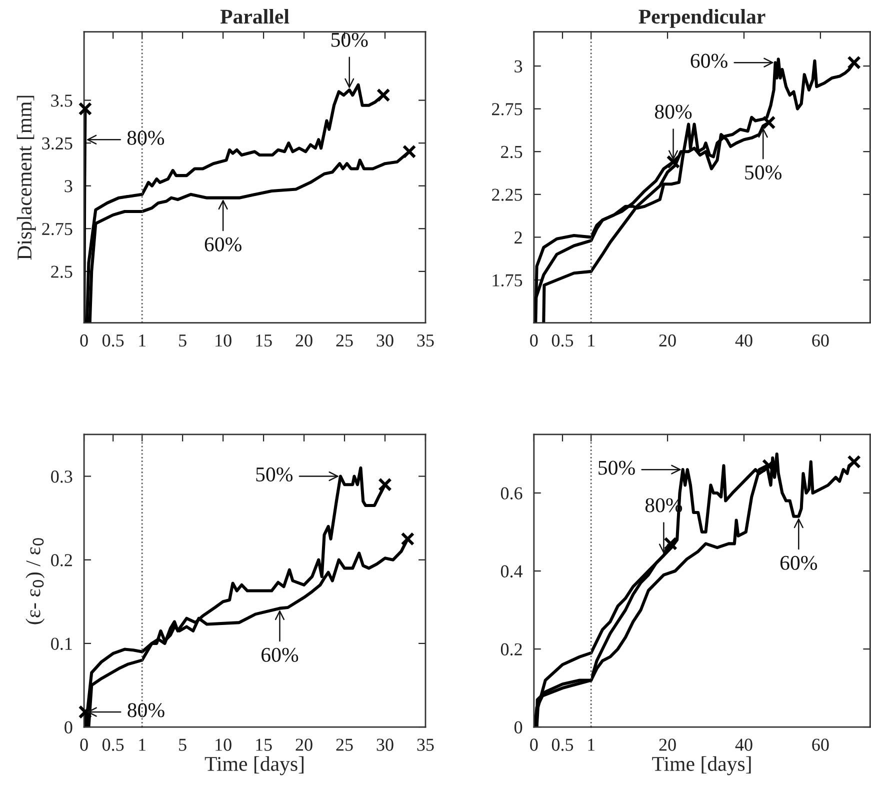 This screenshot has height=795, width=871. Describe the element at coordinates (518, 238) in the screenshot. I see `y-tick-label: 2` at that location.